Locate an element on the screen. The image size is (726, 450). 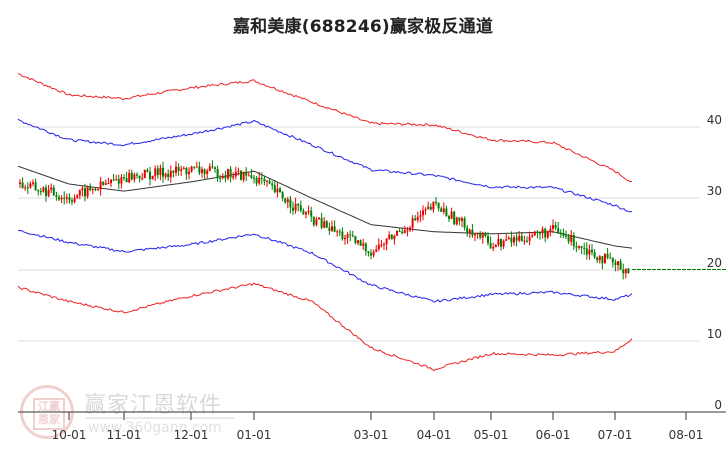
x-tick-label: 12-01 is located at coordinates (191, 435).